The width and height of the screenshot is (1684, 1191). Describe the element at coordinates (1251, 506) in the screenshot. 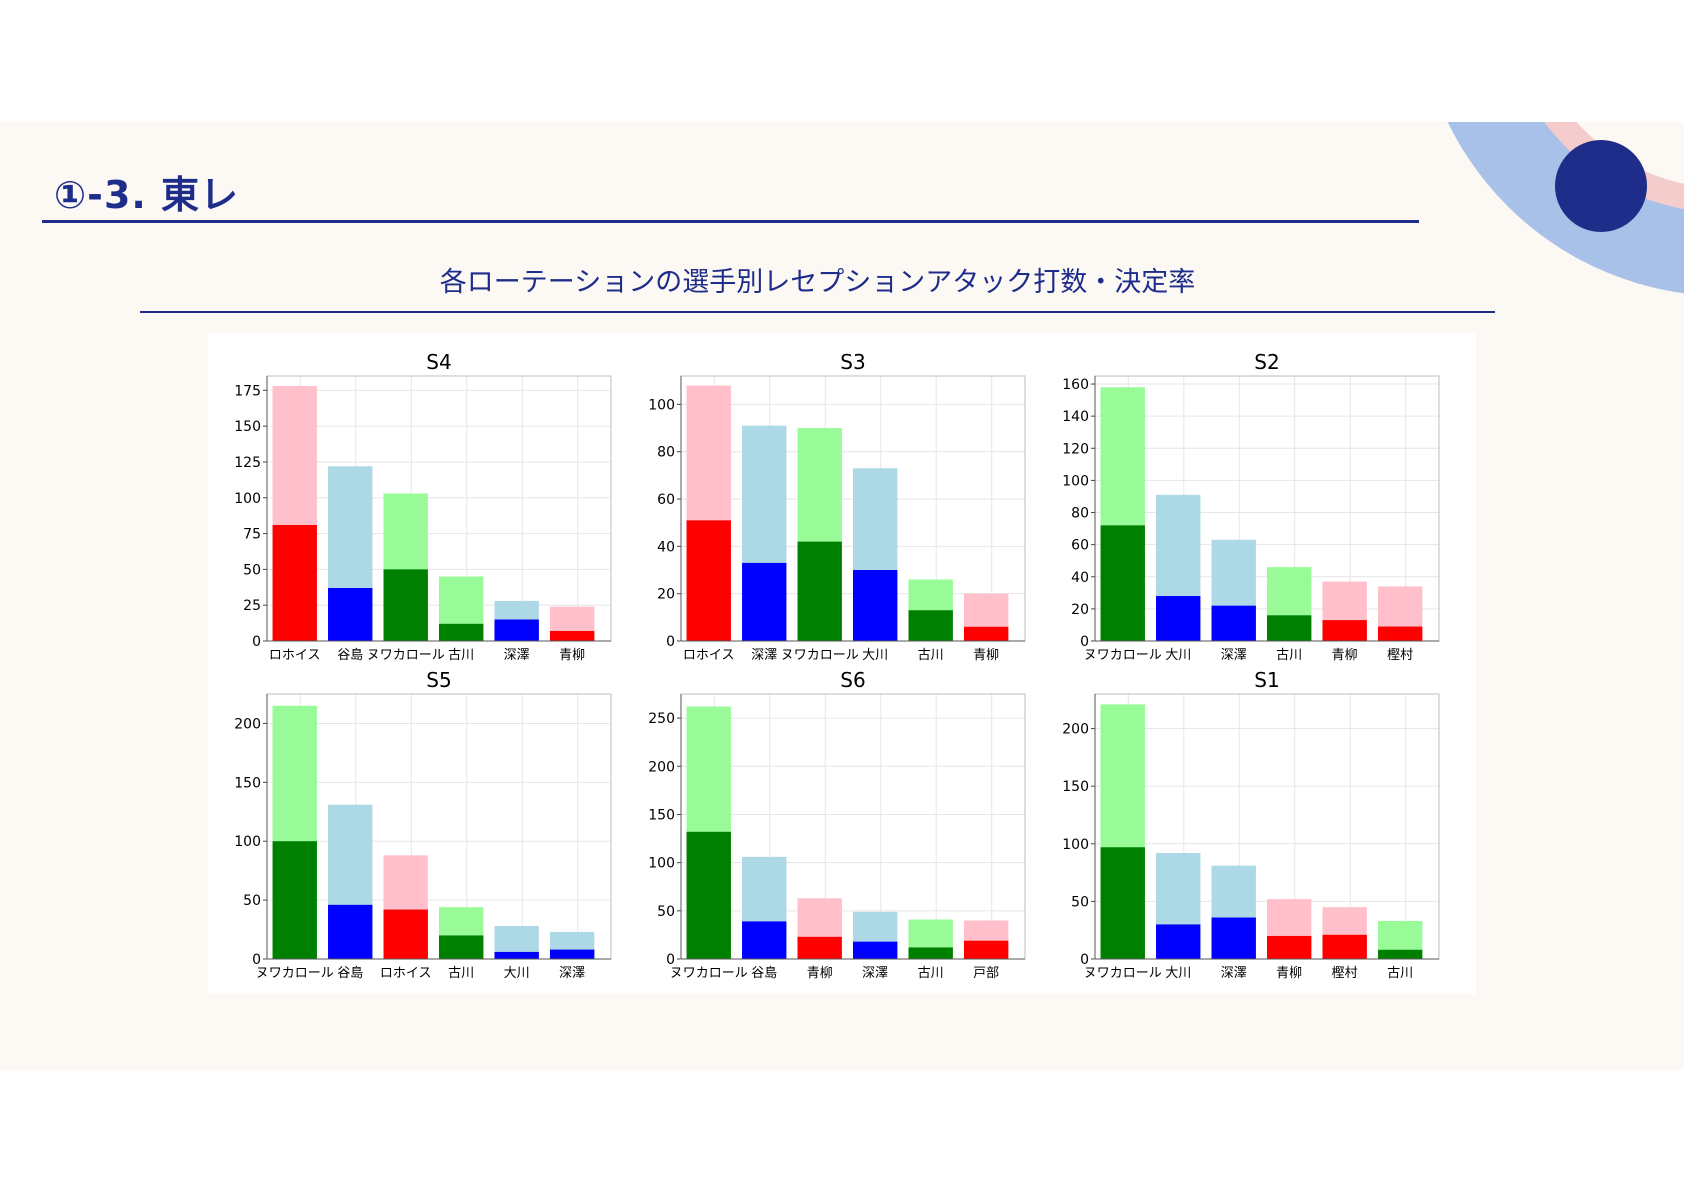

I see `chart-S2: 0 20 40 60 80 100 120 140 160 ヌワカロール 大川 深澤 古川 青柳 樫村 S2` at that location.